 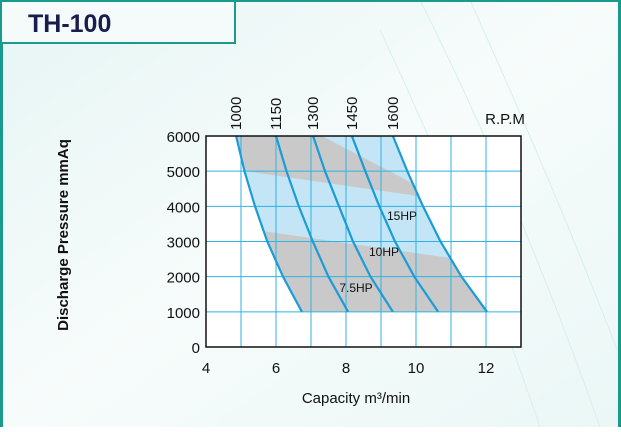 What do you see at coordinates (393, 113) in the screenshot?
I see `rpm-value-label: 1600` at bounding box center [393, 113].